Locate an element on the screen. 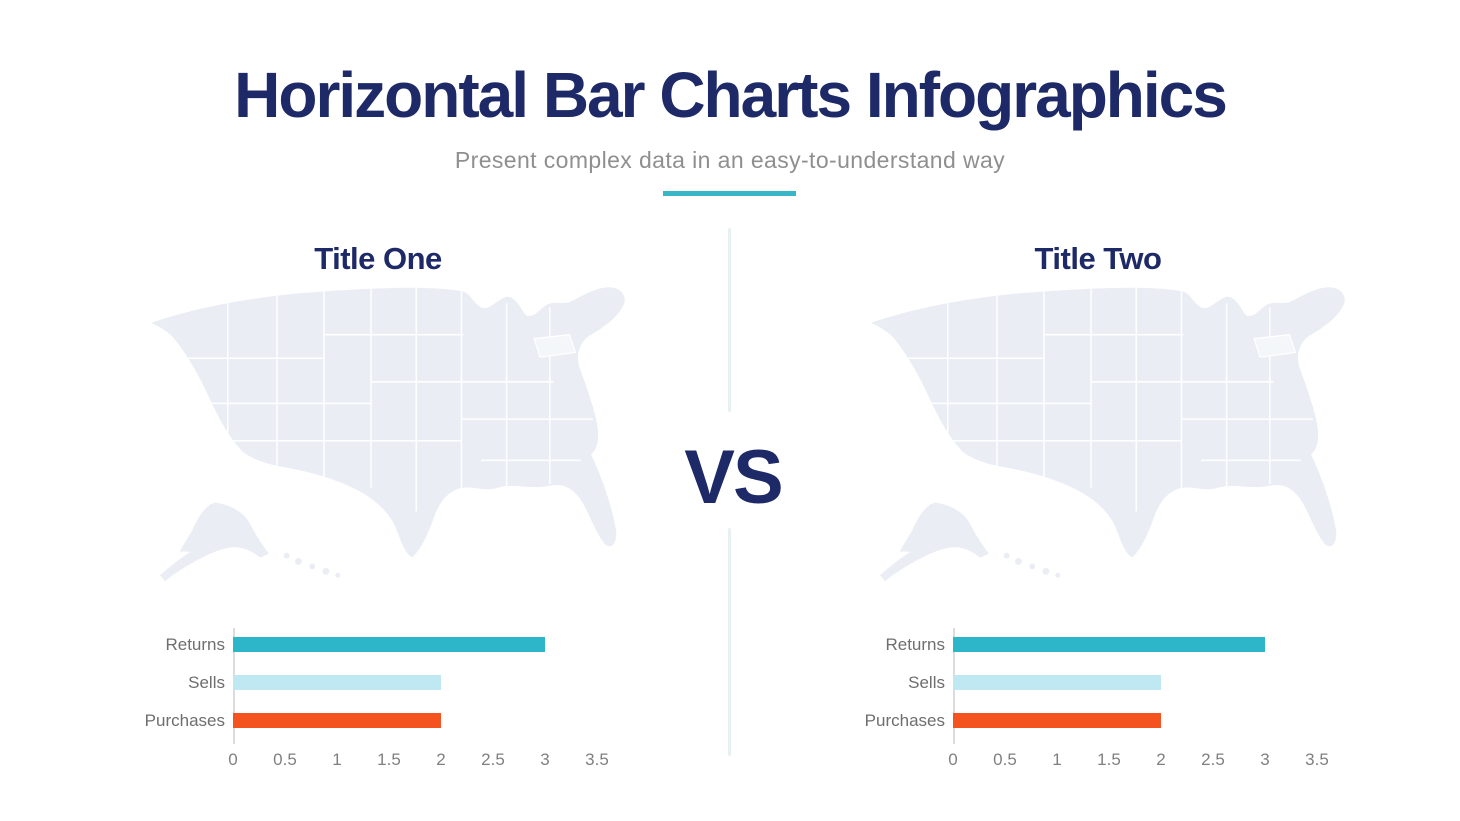  vertical-divider-top is located at coordinates (729, 320).